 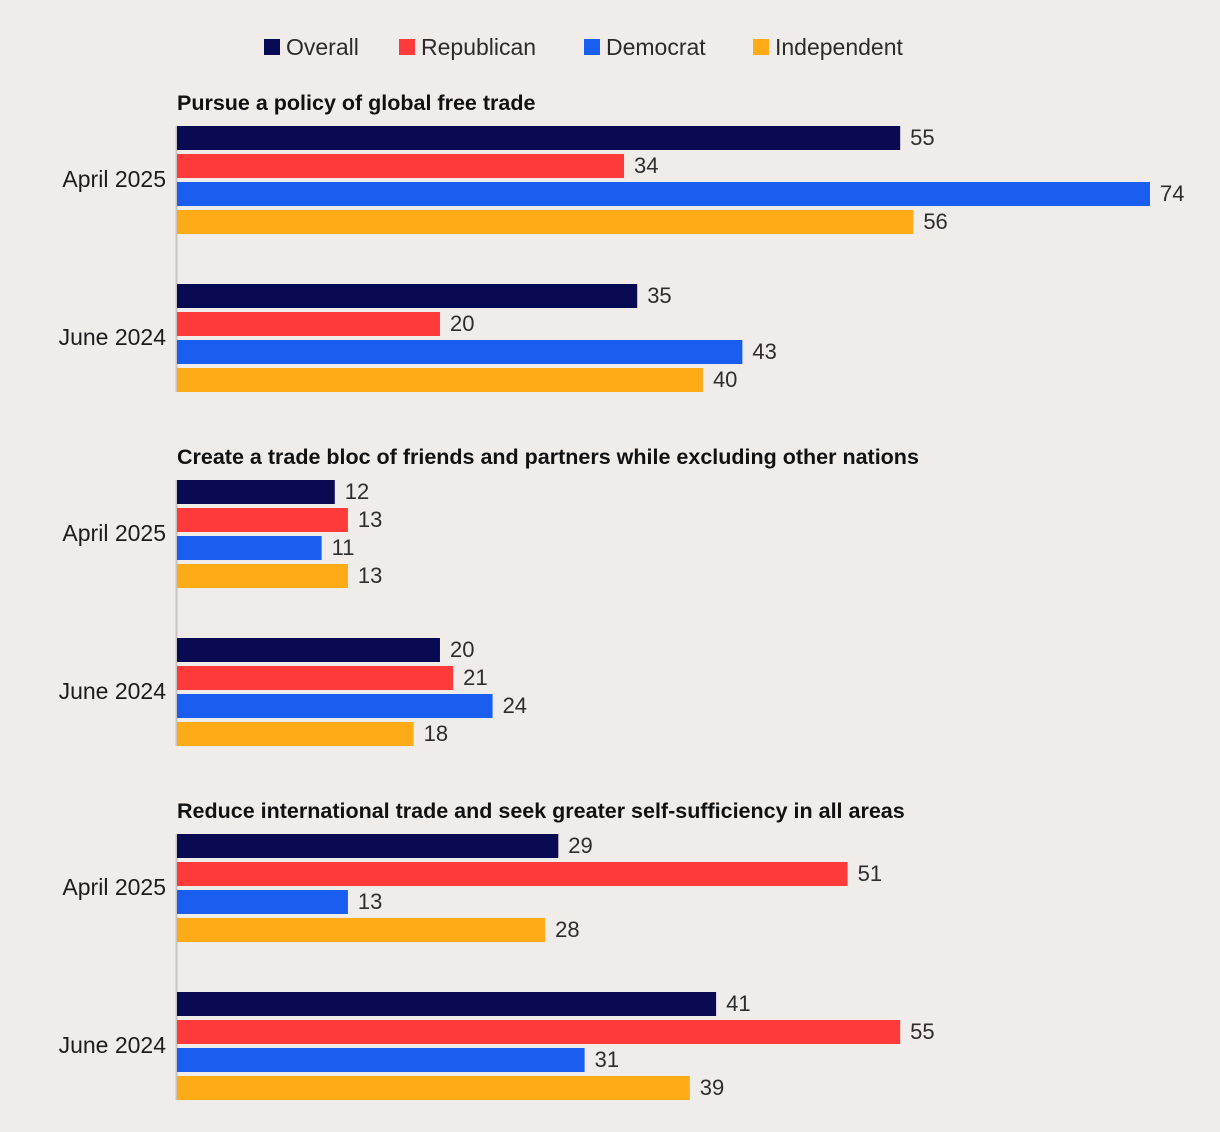 I want to click on value-label-democrat: 43, so click(x=764, y=351).